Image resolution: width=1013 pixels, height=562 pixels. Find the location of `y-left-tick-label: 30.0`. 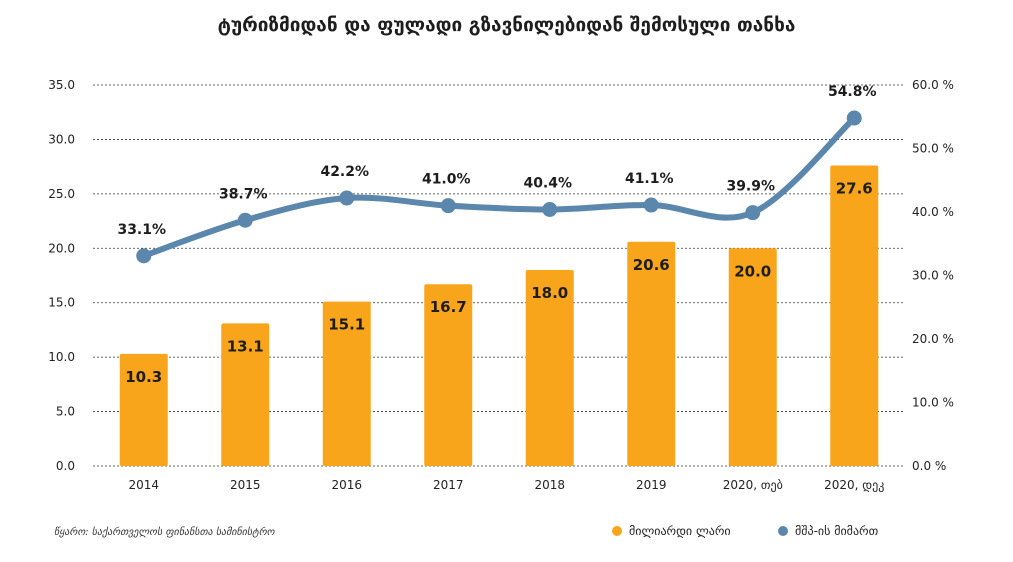

y-left-tick-label: 30.0 is located at coordinates (61, 139).